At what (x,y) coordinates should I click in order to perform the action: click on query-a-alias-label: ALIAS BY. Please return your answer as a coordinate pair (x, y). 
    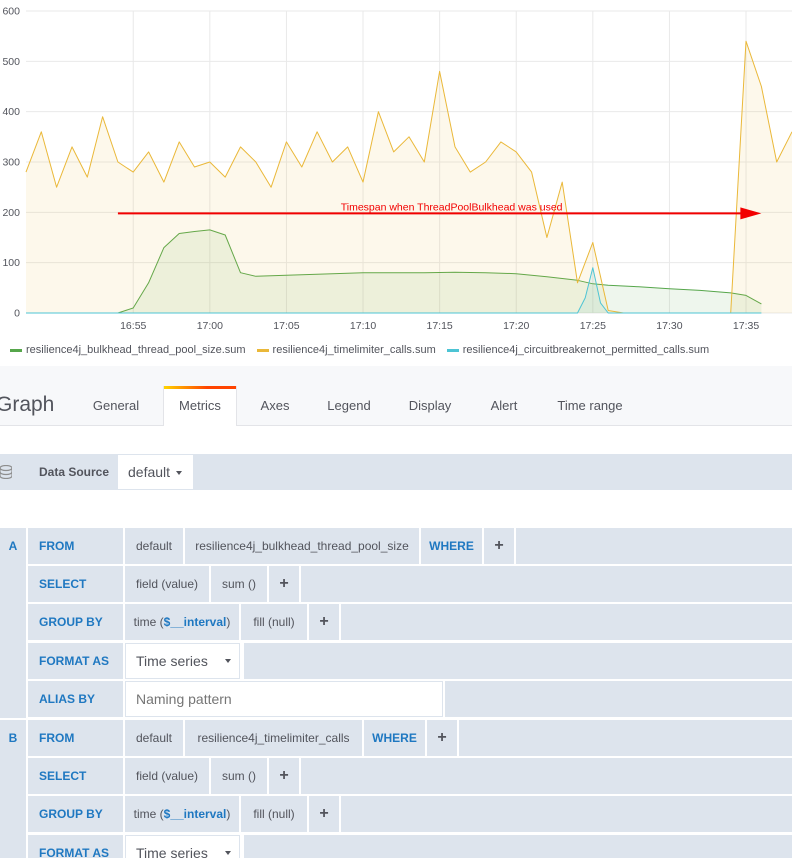
    Looking at the image, I should click on (75, 699).